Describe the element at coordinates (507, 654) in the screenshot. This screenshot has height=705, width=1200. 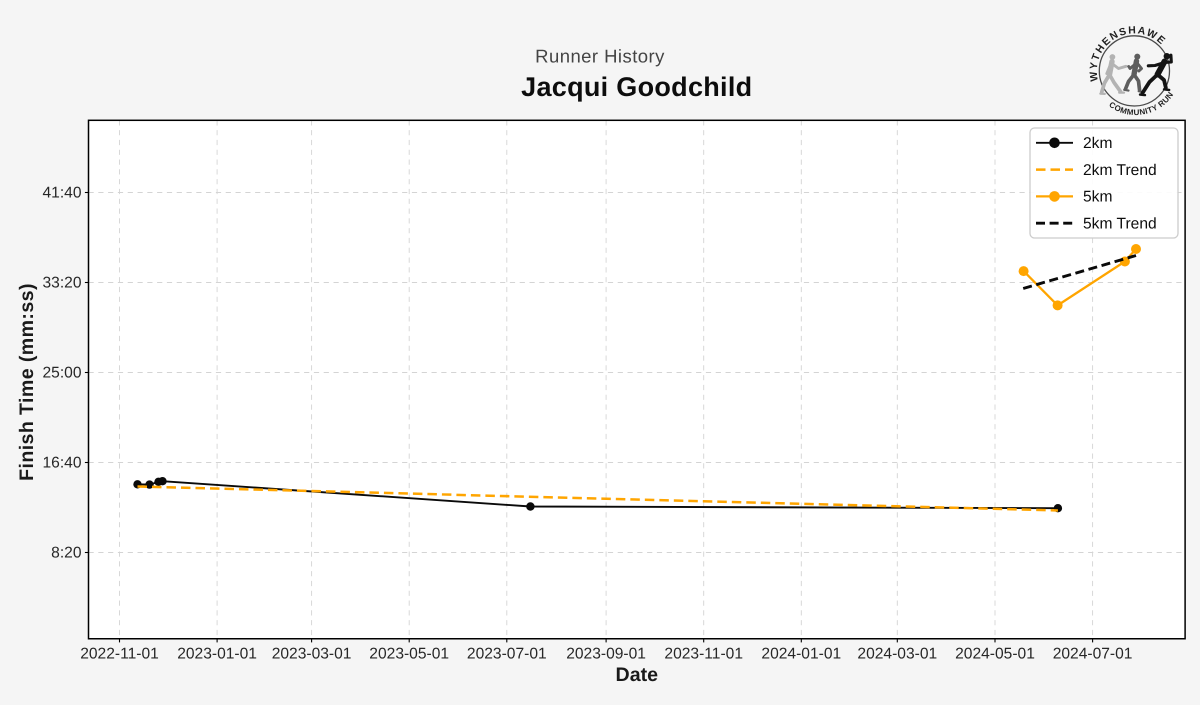
I see `svg-text: 2023-07-01` at that location.